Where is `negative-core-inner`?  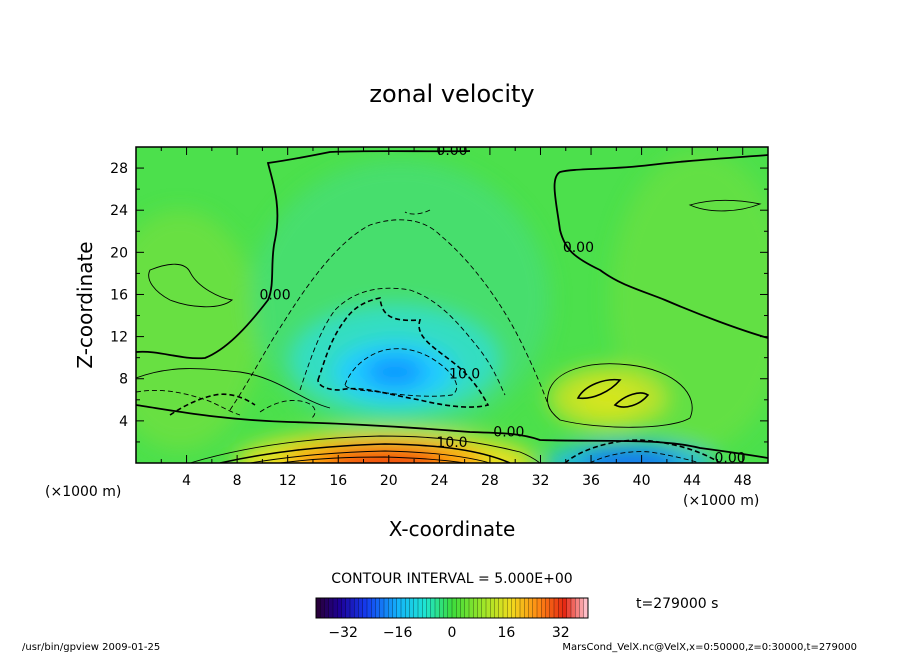 negative-core-inner is located at coordinates (395, 372).